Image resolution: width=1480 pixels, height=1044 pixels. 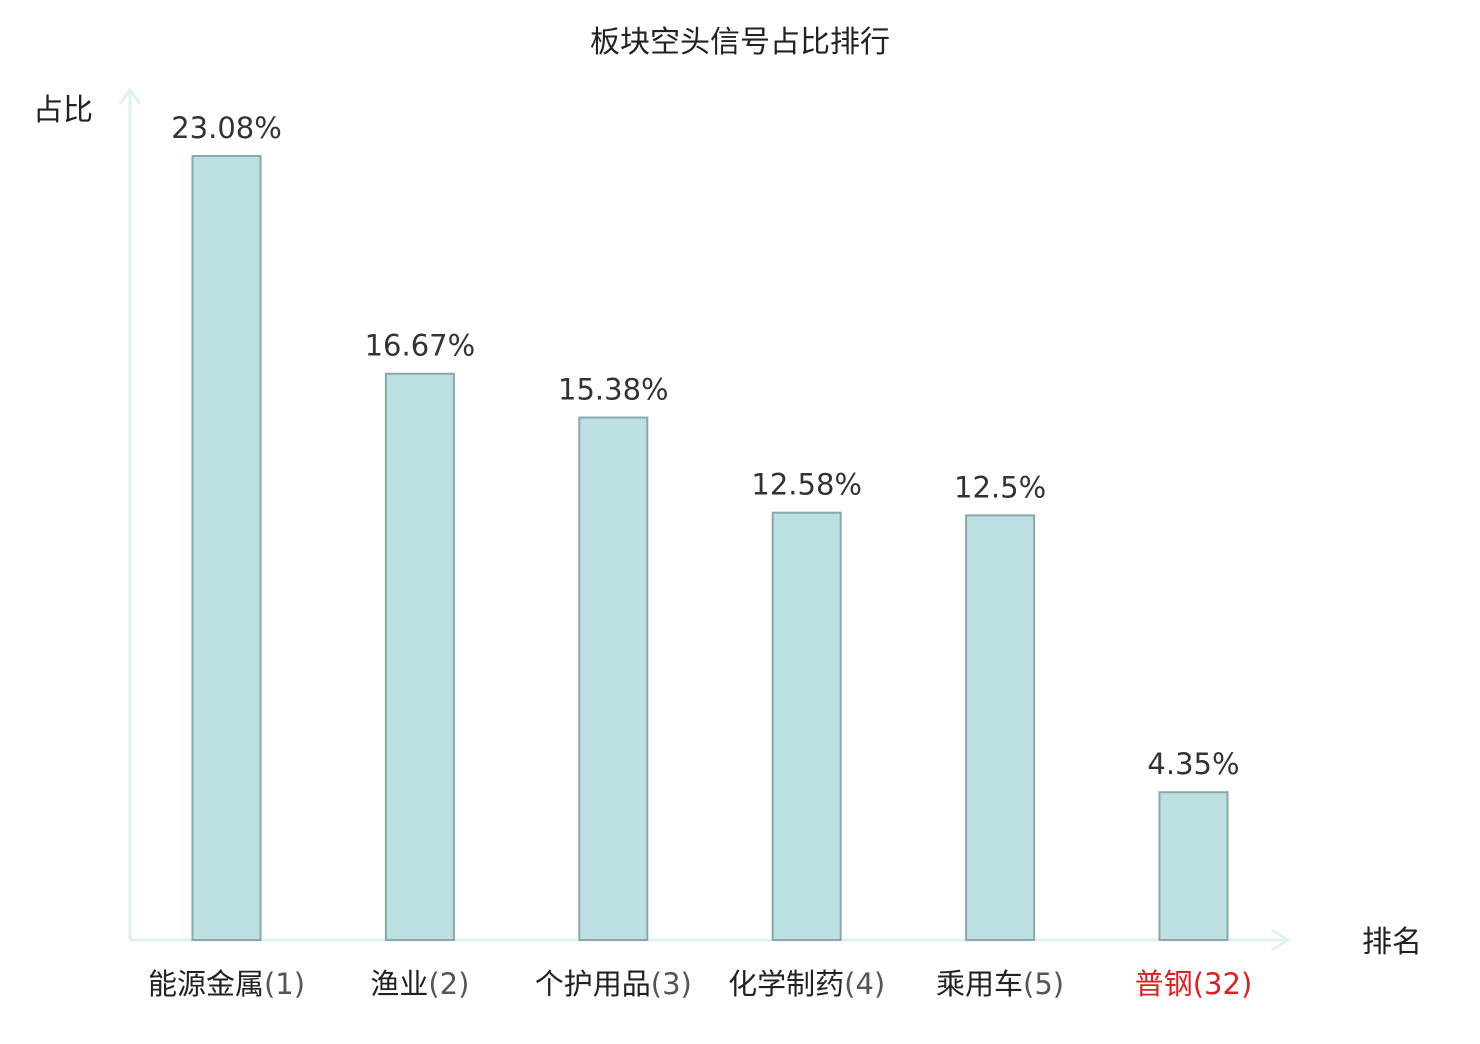 I want to click on value-label-2: 16.67%, so click(x=420, y=346).